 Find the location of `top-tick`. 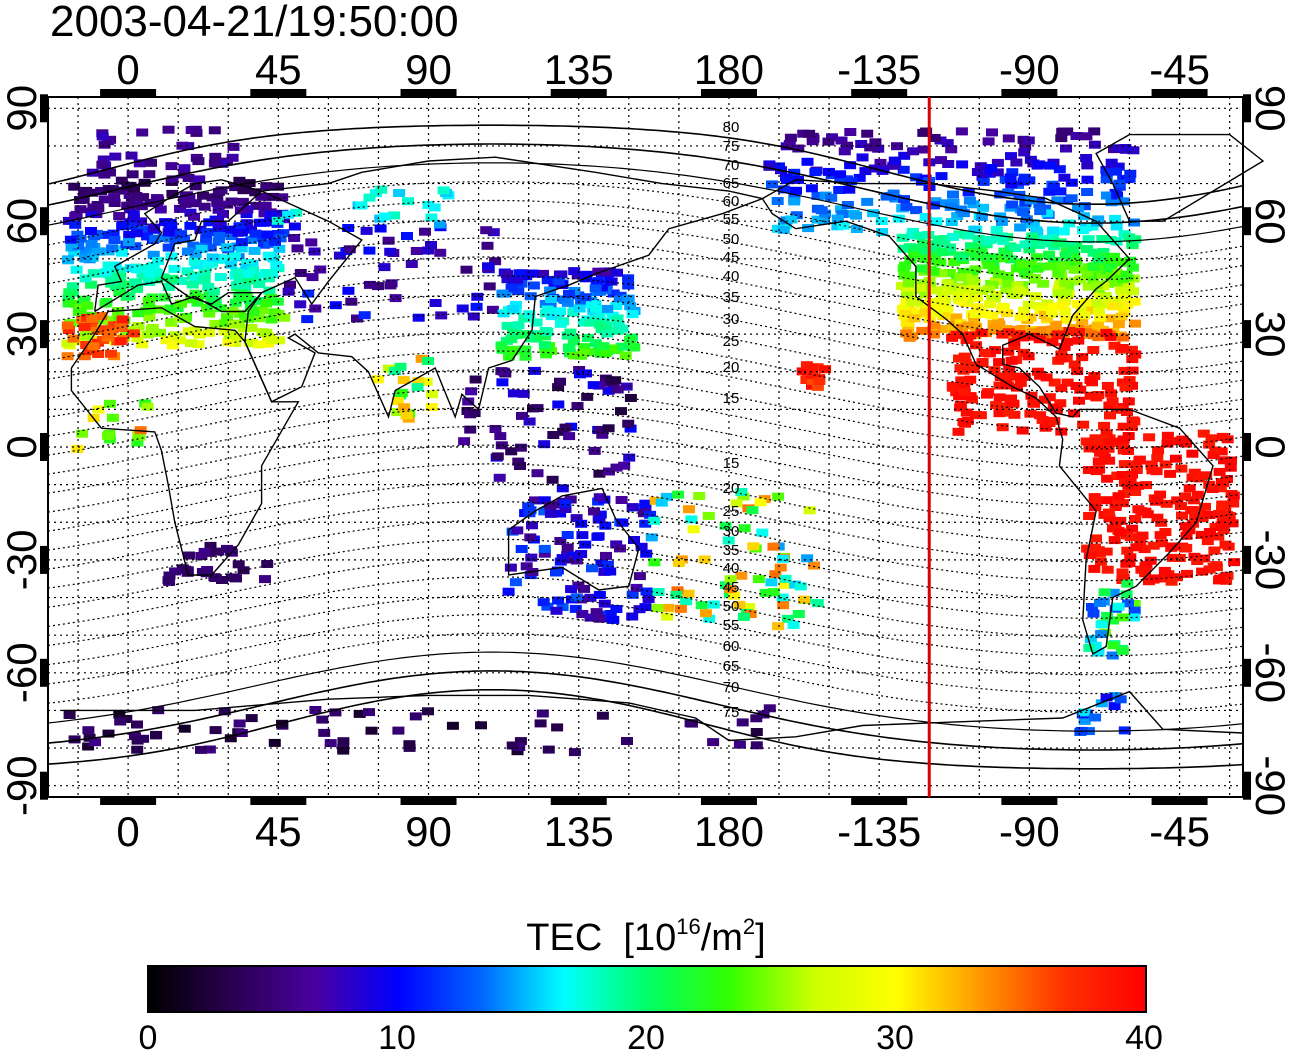

top-tick is located at coordinates (428, 93).